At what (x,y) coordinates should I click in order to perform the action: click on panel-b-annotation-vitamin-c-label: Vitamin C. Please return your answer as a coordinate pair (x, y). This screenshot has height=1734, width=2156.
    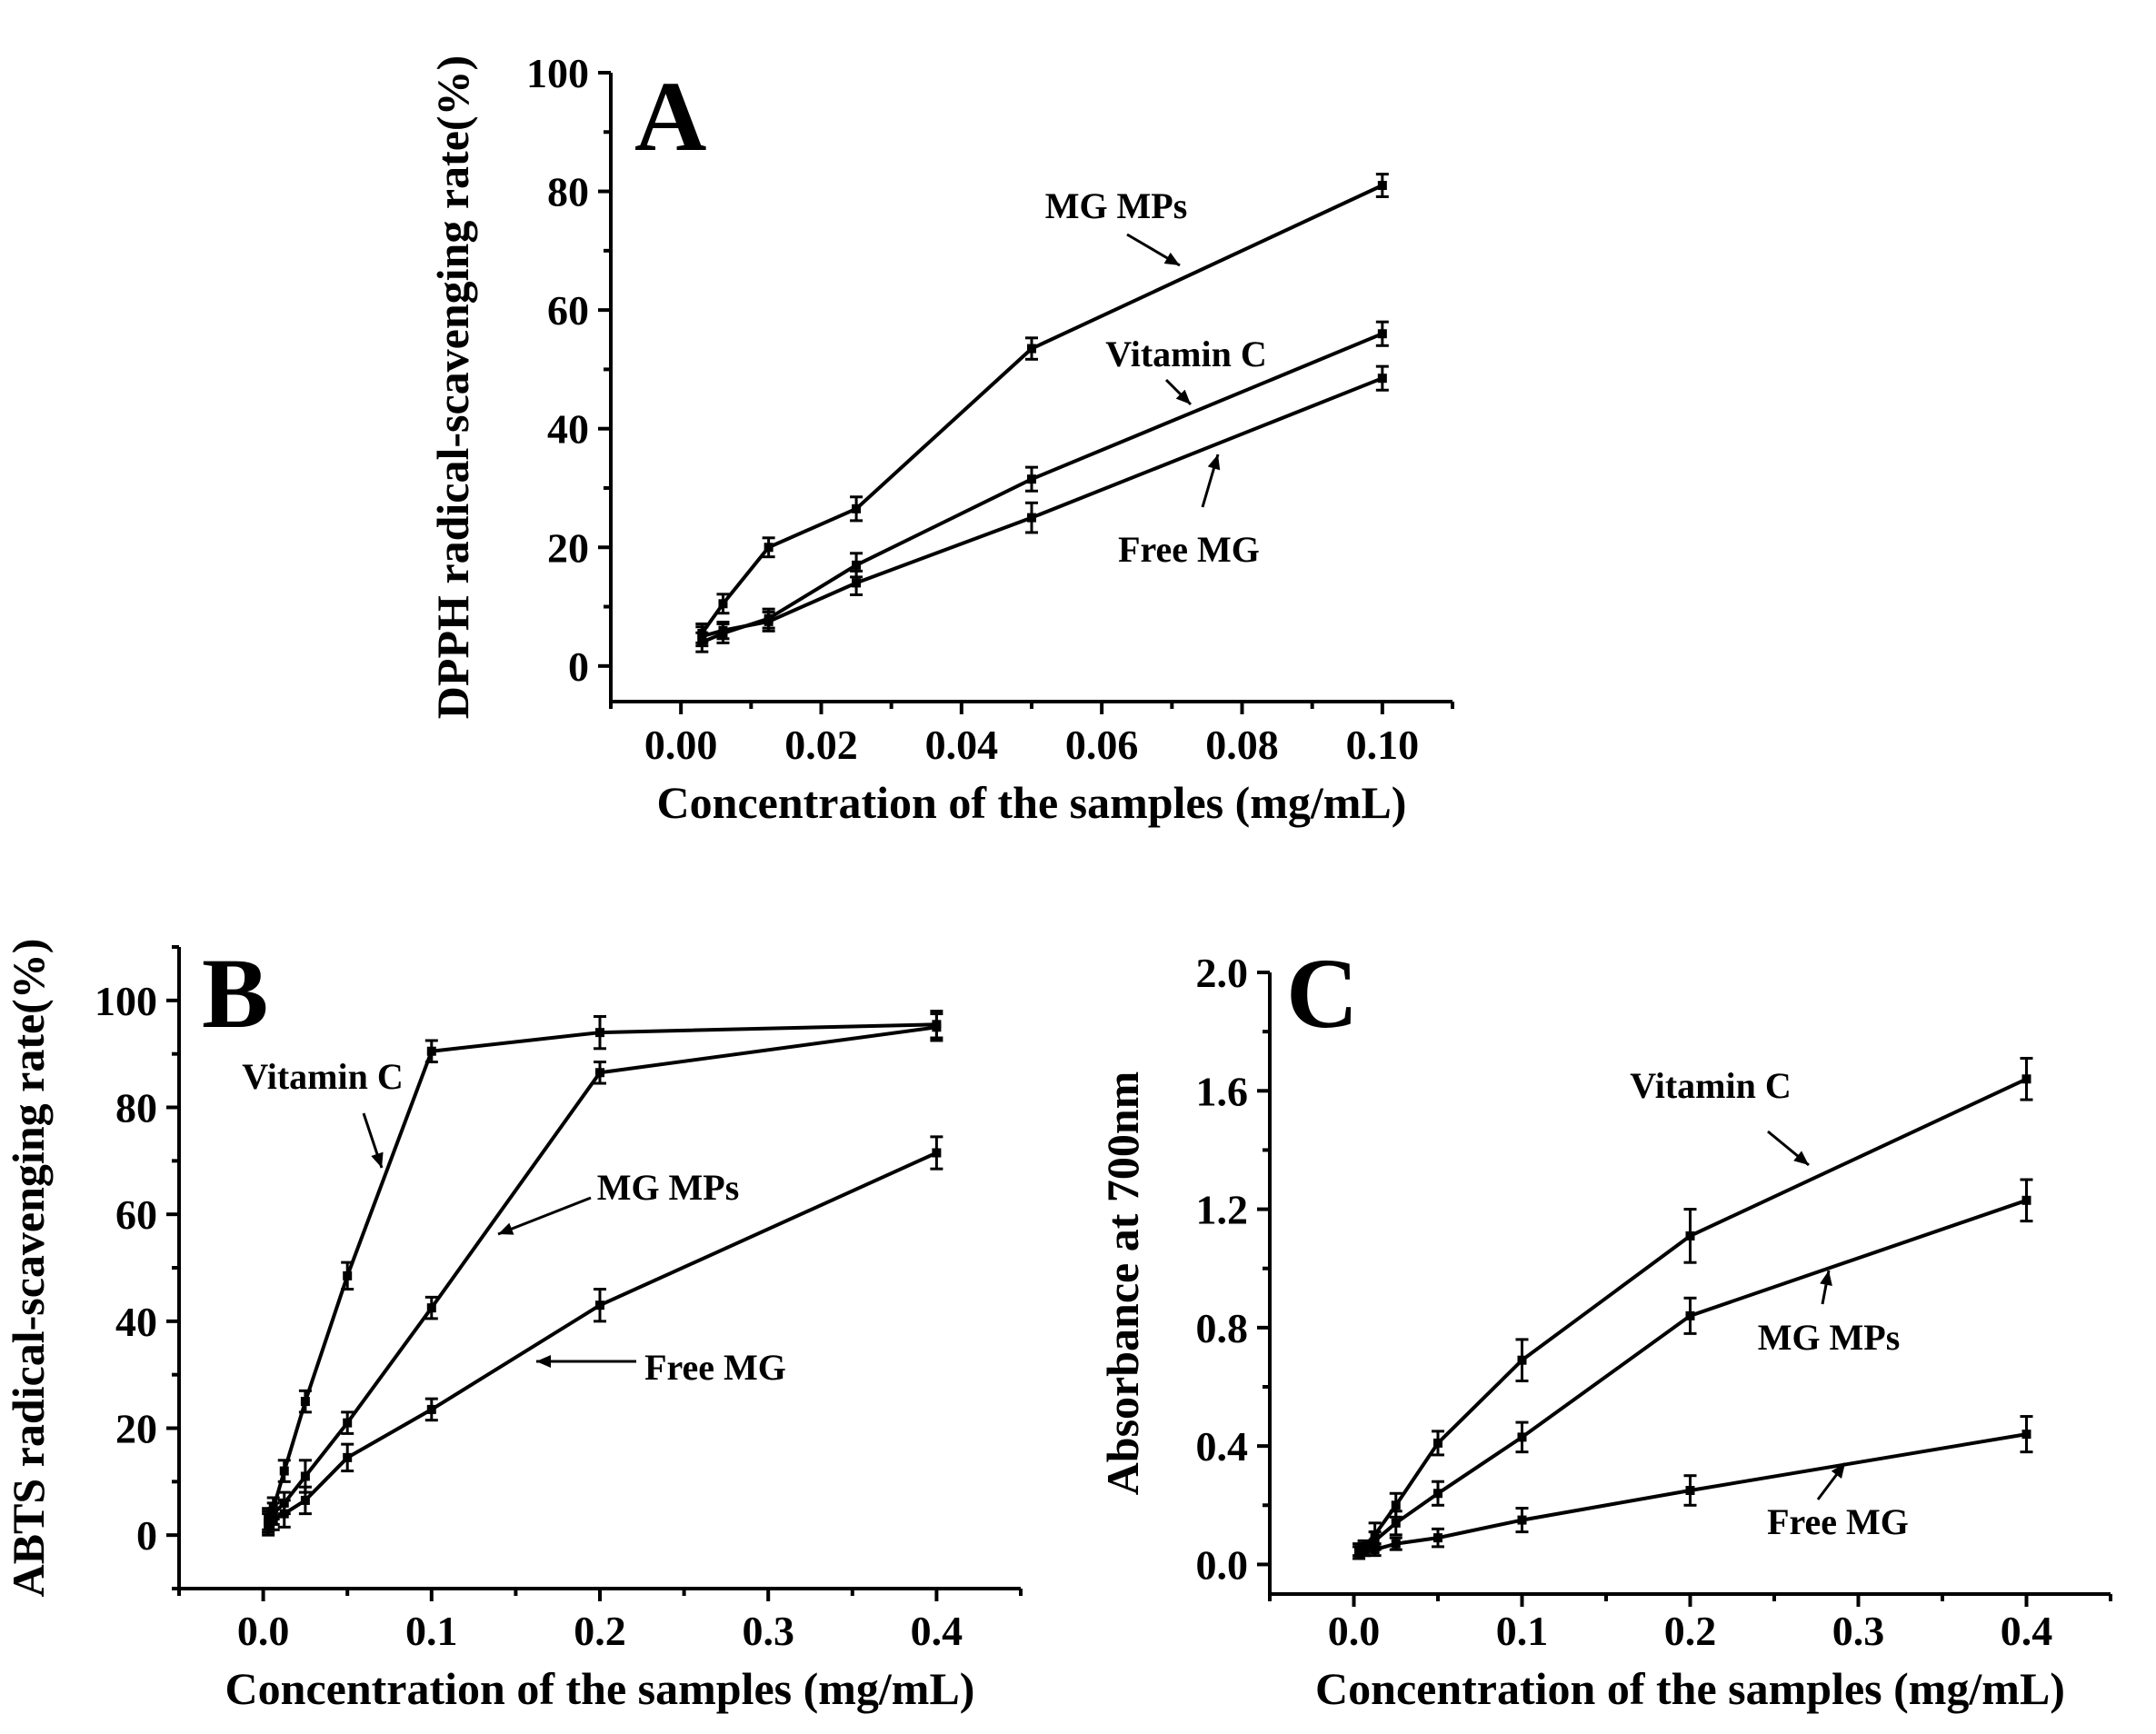
    Looking at the image, I should click on (322, 1076).